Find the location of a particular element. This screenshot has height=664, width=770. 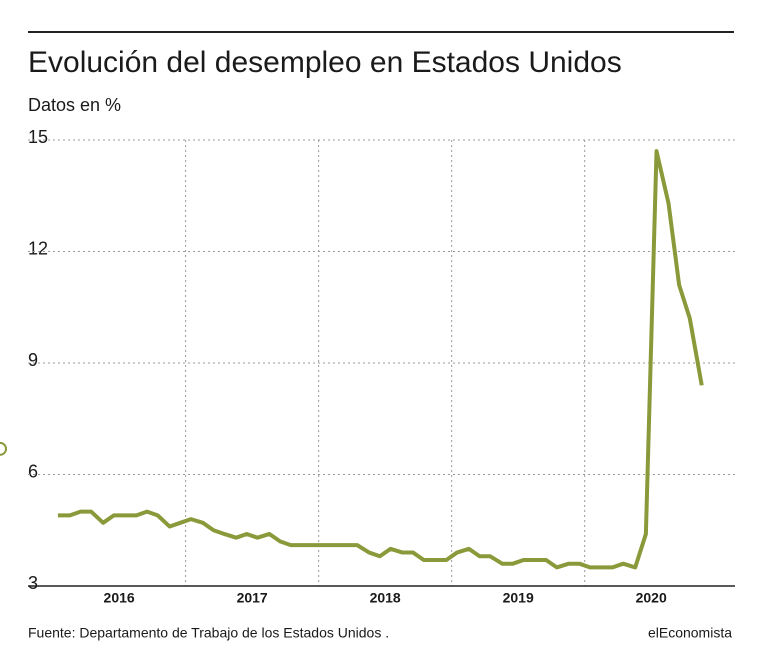

x-tick-label: 2018 is located at coordinates (385, 598).